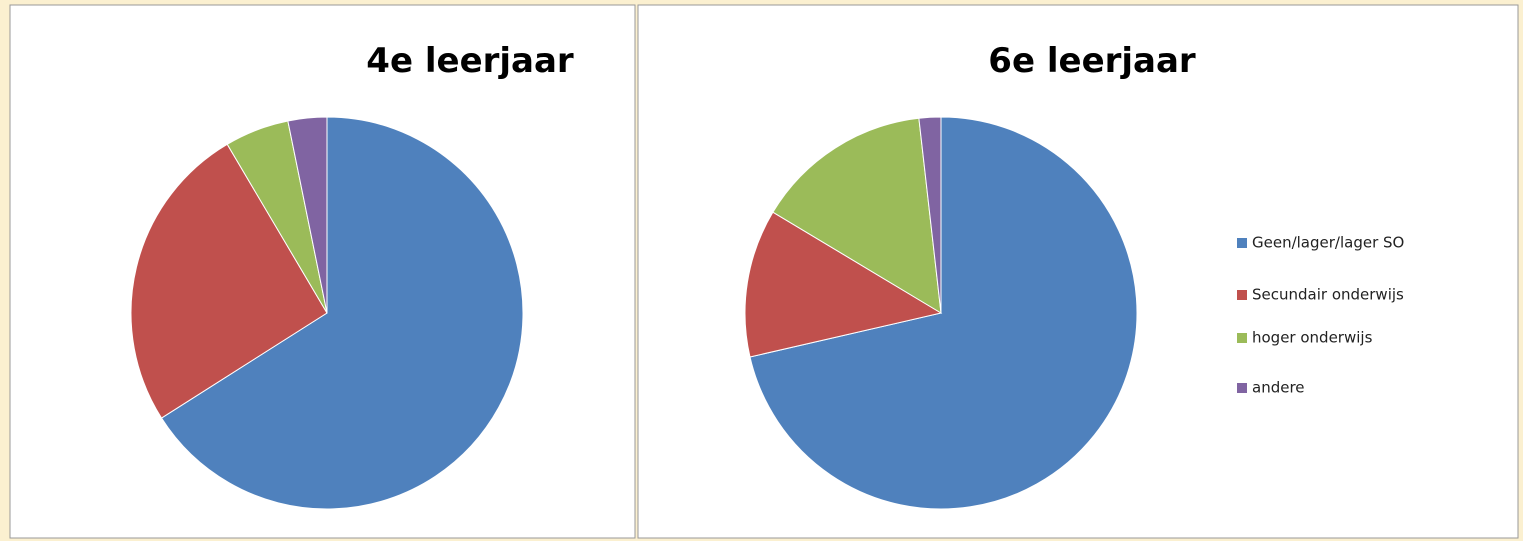 This screenshot has width=1523, height=541. Describe the element at coordinates (1328, 295) in the screenshot. I see `legend-label: Secundair onderwijs` at that location.